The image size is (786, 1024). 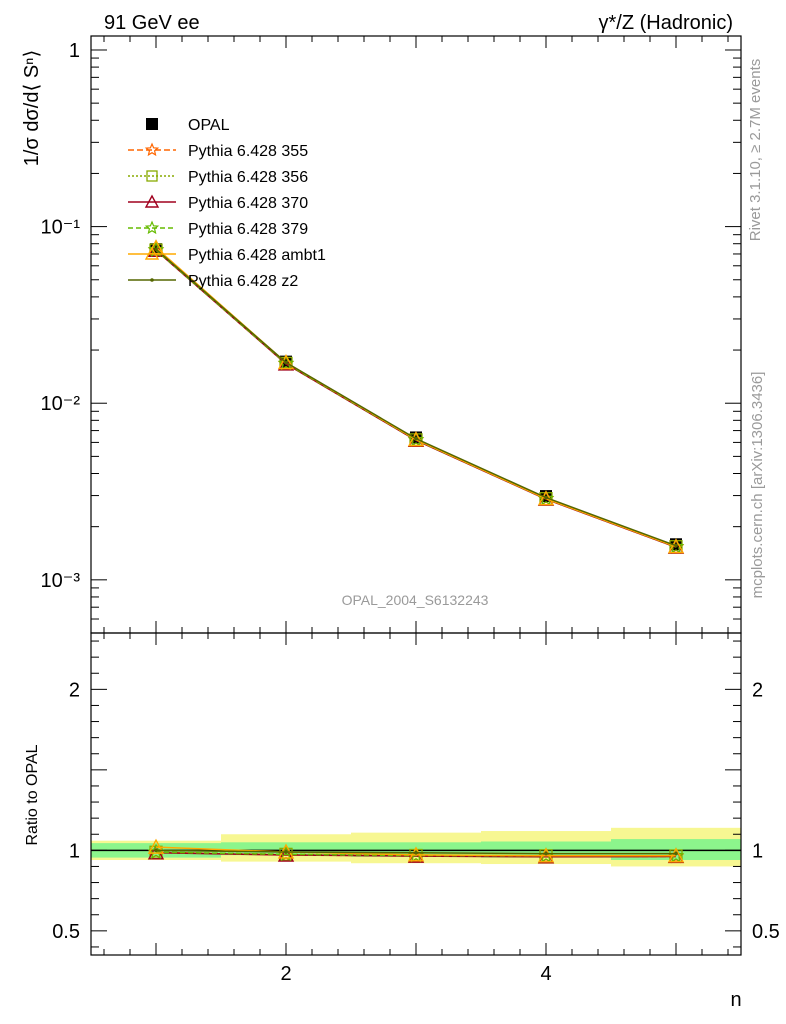 What do you see at coordinates (735, 1000) in the screenshot?
I see `xlabel: n` at bounding box center [735, 1000].